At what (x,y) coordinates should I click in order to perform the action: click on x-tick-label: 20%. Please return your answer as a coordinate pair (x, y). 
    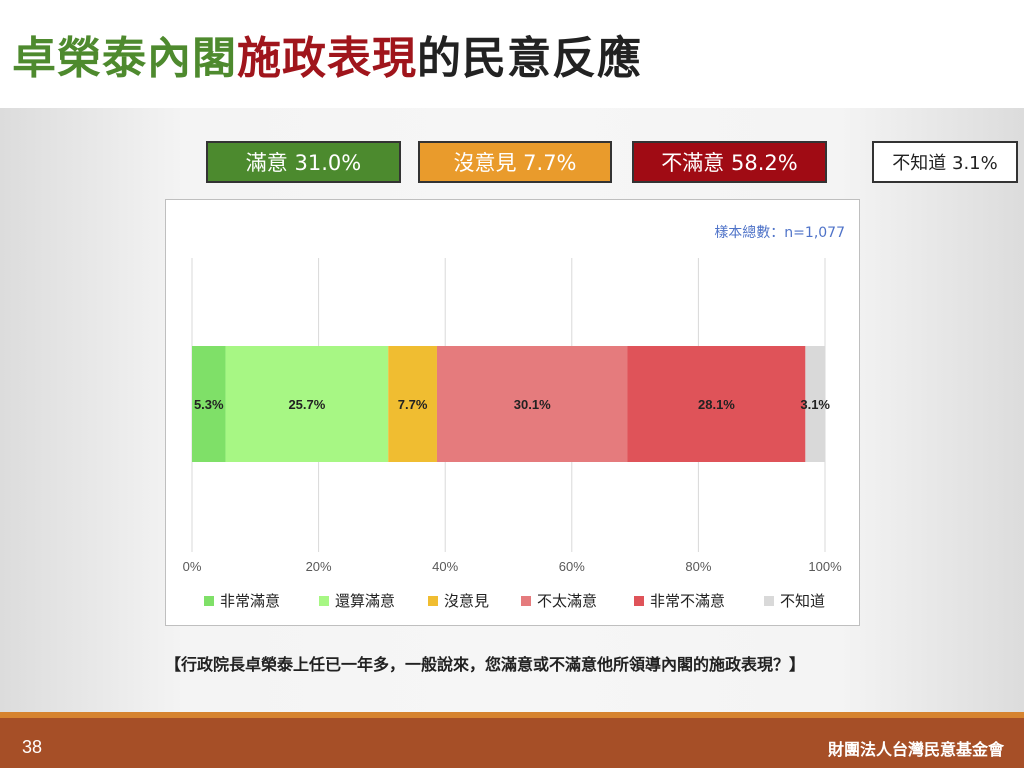
    Looking at the image, I should click on (319, 566).